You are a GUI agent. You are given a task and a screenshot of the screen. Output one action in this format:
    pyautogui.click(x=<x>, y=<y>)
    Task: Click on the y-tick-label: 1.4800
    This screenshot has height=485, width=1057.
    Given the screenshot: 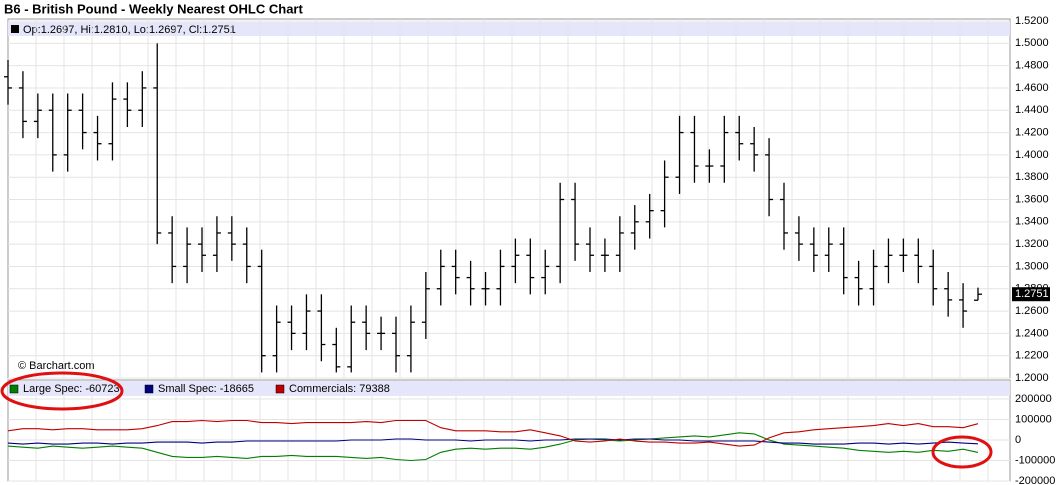 What is the action you would take?
    pyautogui.click(x=1032, y=66)
    